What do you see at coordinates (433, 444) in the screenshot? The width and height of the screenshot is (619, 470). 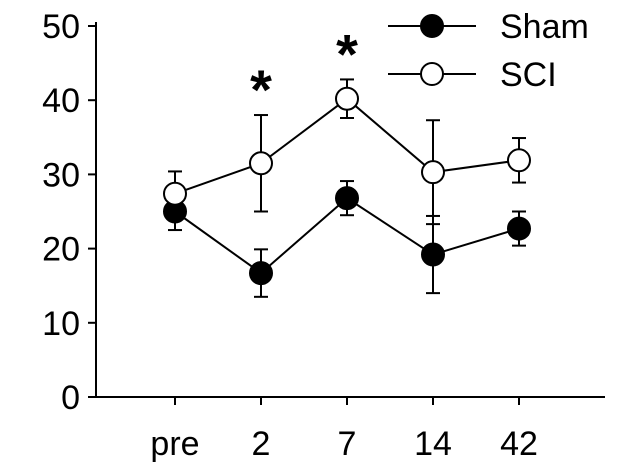 I see `x-tick-label: 14` at bounding box center [433, 444].